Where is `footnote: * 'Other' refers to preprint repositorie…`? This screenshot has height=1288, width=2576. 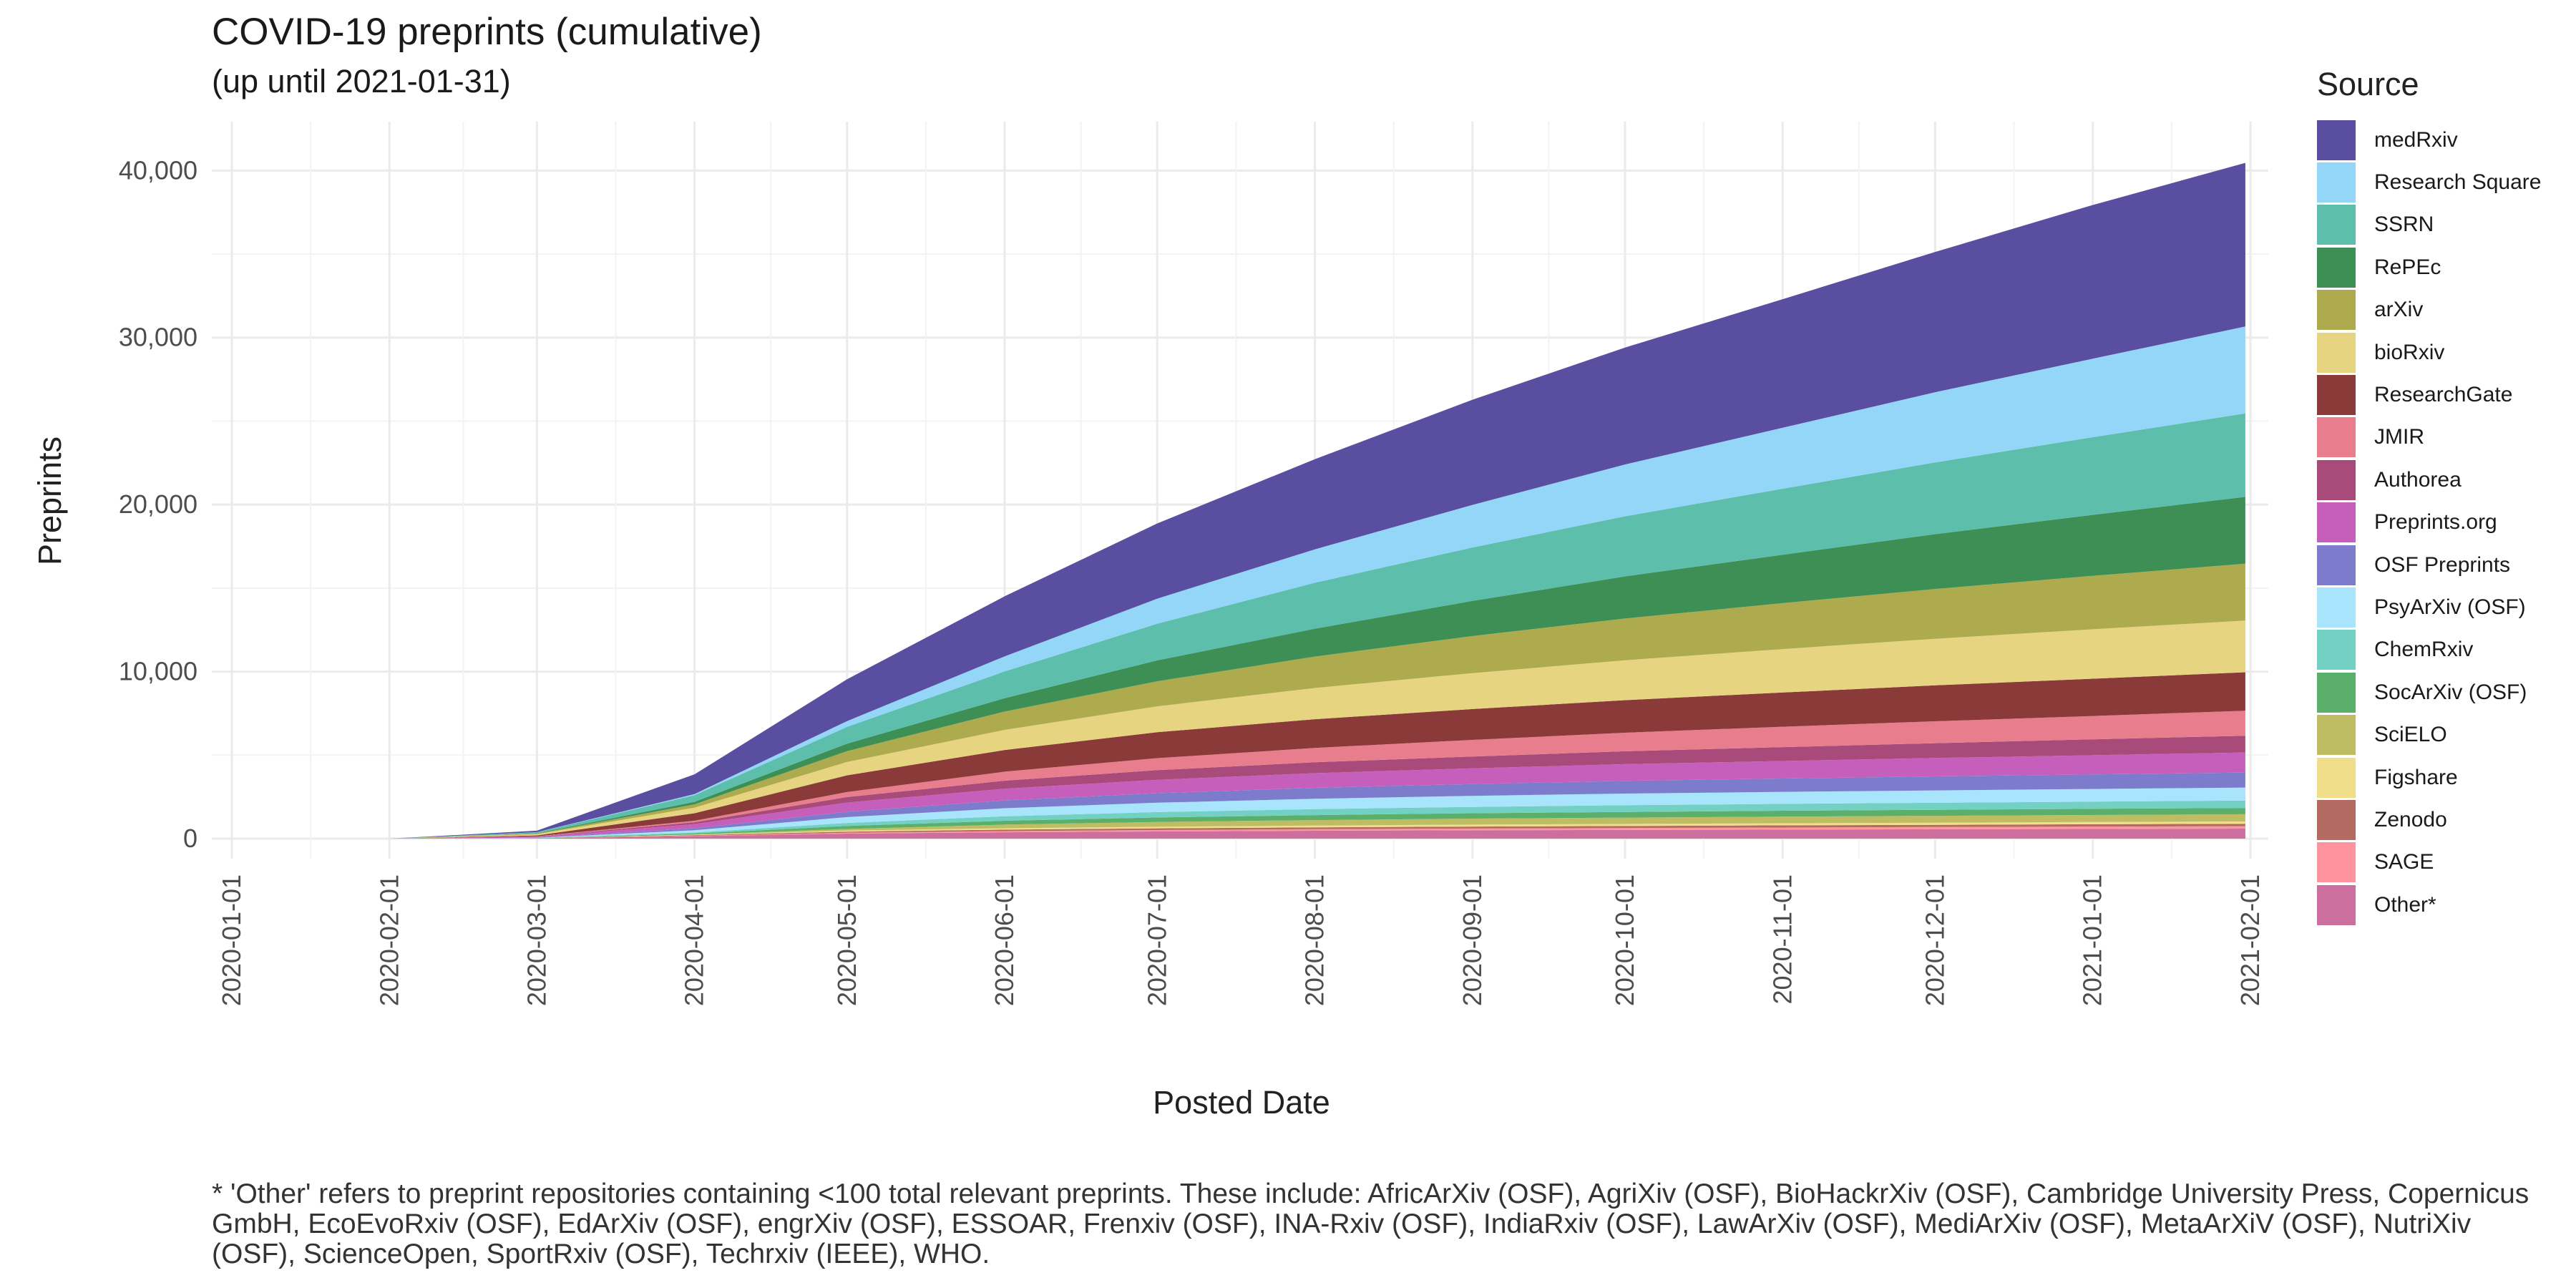
footnote: * 'Other' refers to preprint repositorie… is located at coordinates (1370, 1224).